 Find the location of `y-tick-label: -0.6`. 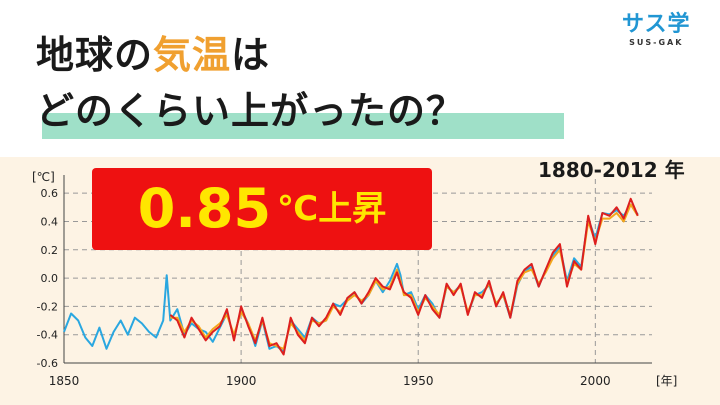

y-tick-label: -0.6 is located at coordinates (47, 363).